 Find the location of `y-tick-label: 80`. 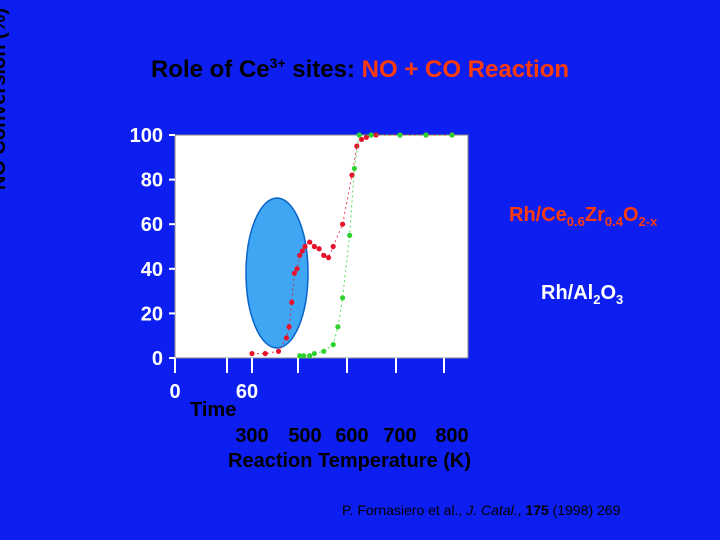

y-tick-label: 80 is located at coordinates (152, 181).